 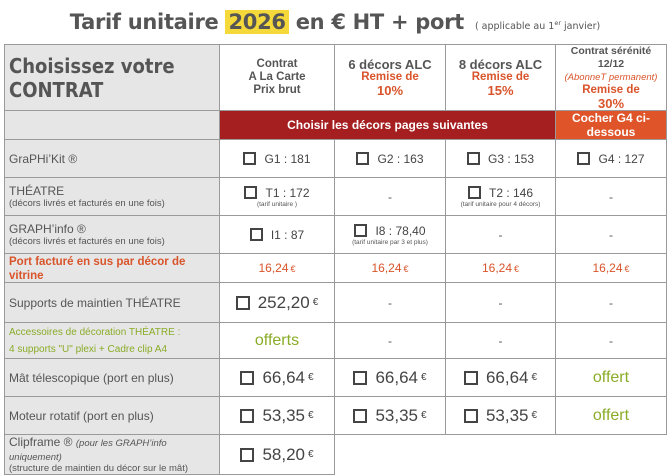 I want to click on row-label: GraPHi’Kit ®, so click(x=43, y=158).